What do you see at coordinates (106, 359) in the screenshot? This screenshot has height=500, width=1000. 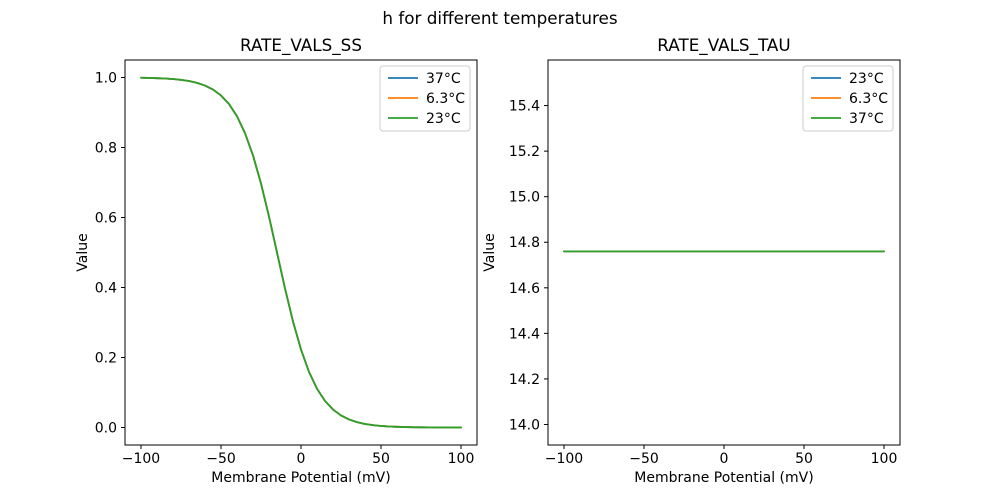 I see `y-tick-label: 0.2` at bounding box center [106, 359].